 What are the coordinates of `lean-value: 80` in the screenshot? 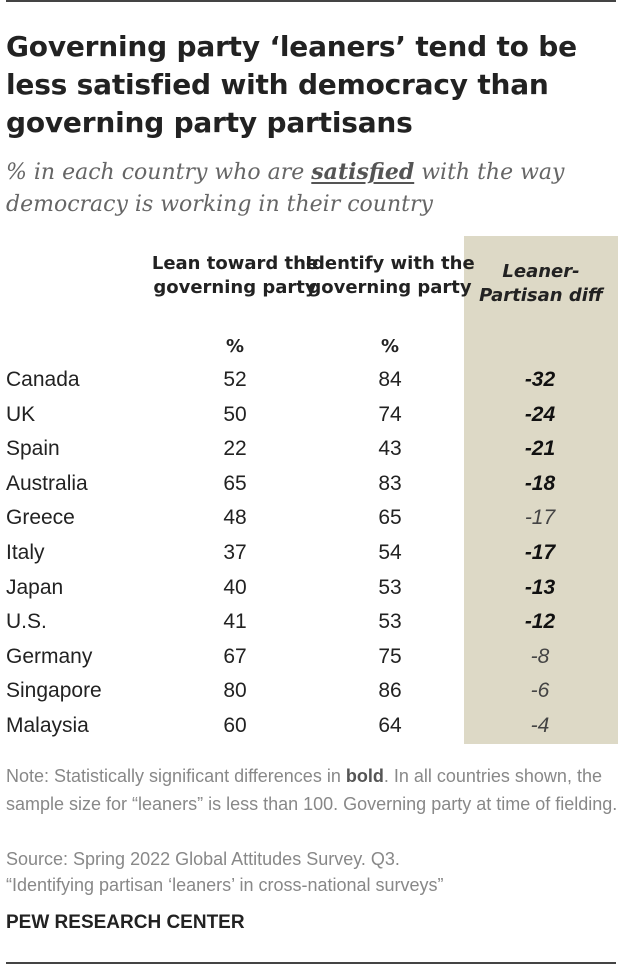 It's located at (235, 691).